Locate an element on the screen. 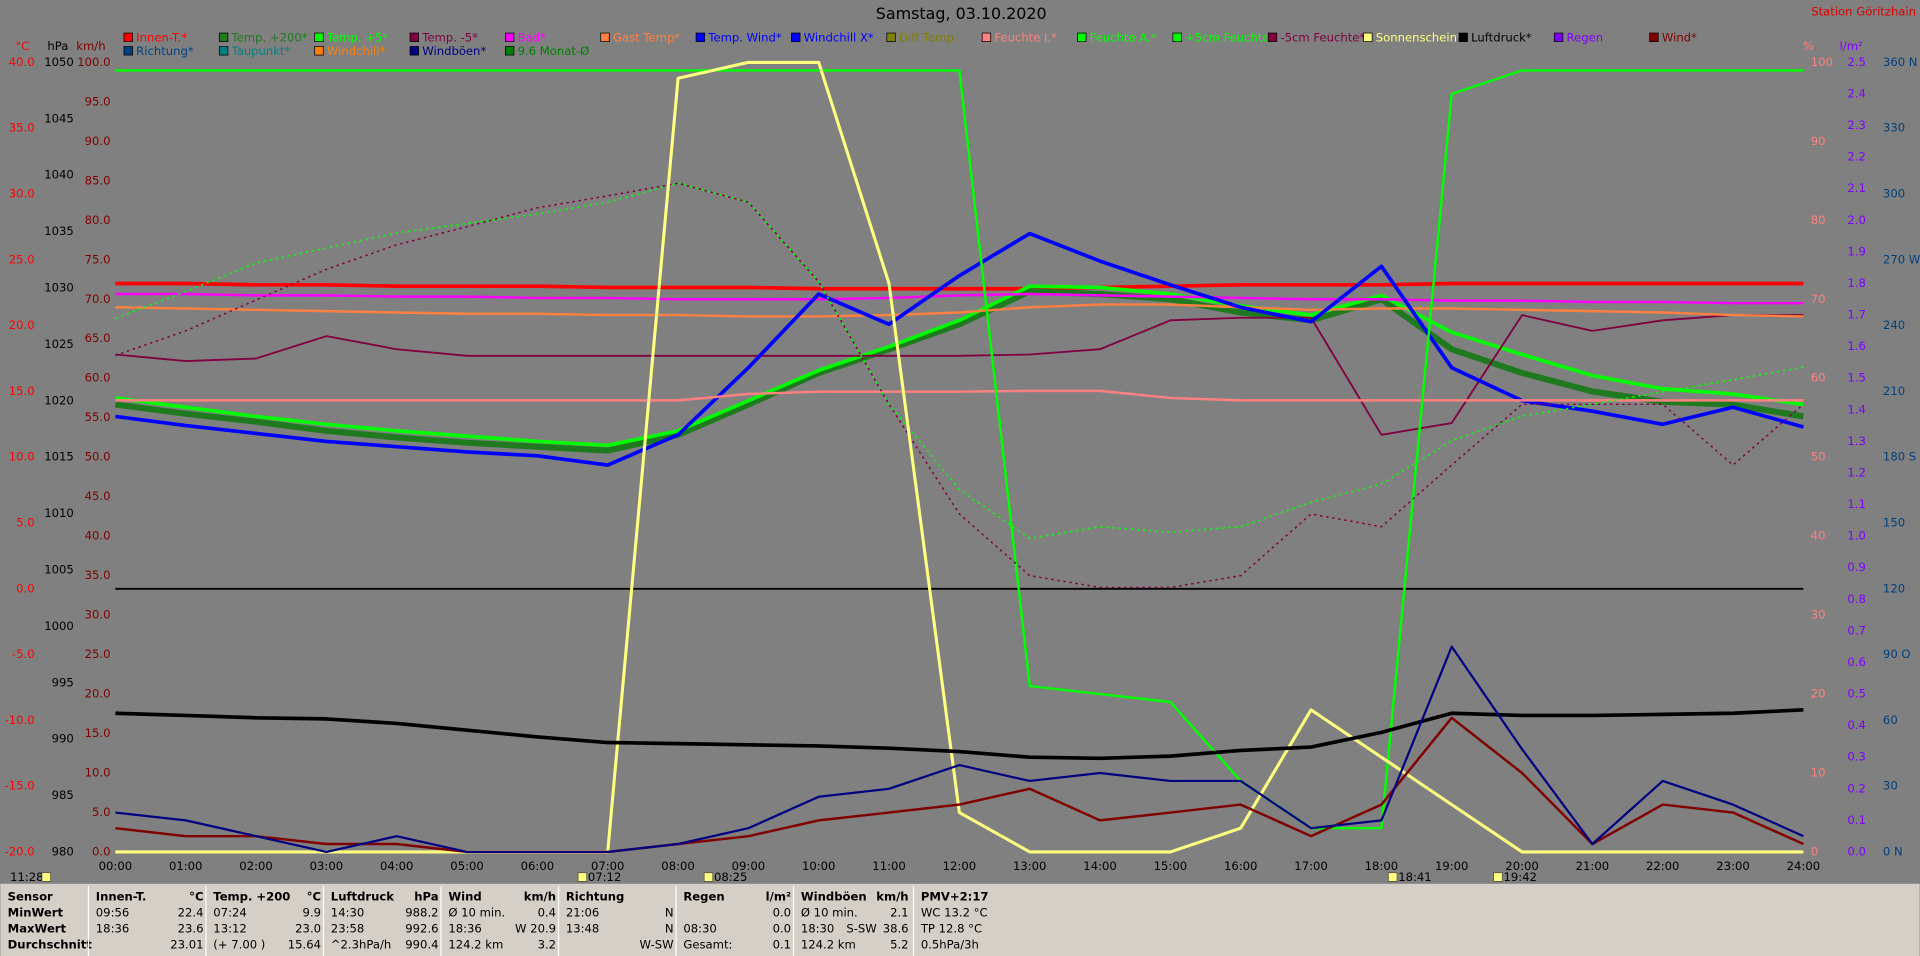  stat-cell: 992.6 is located at coordinates (421, 929).